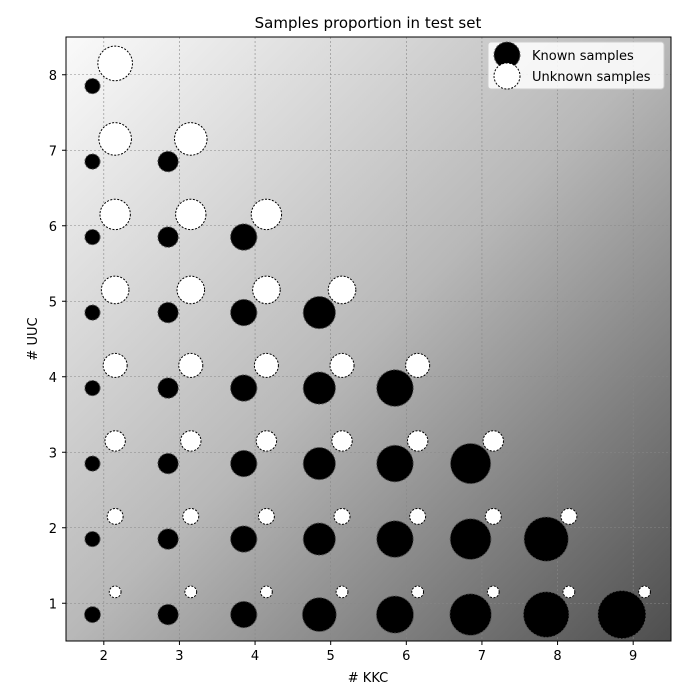  Describe the element at coordinates (53, 302) in the screenshot. I see `y-tick-label: 5` at that location.